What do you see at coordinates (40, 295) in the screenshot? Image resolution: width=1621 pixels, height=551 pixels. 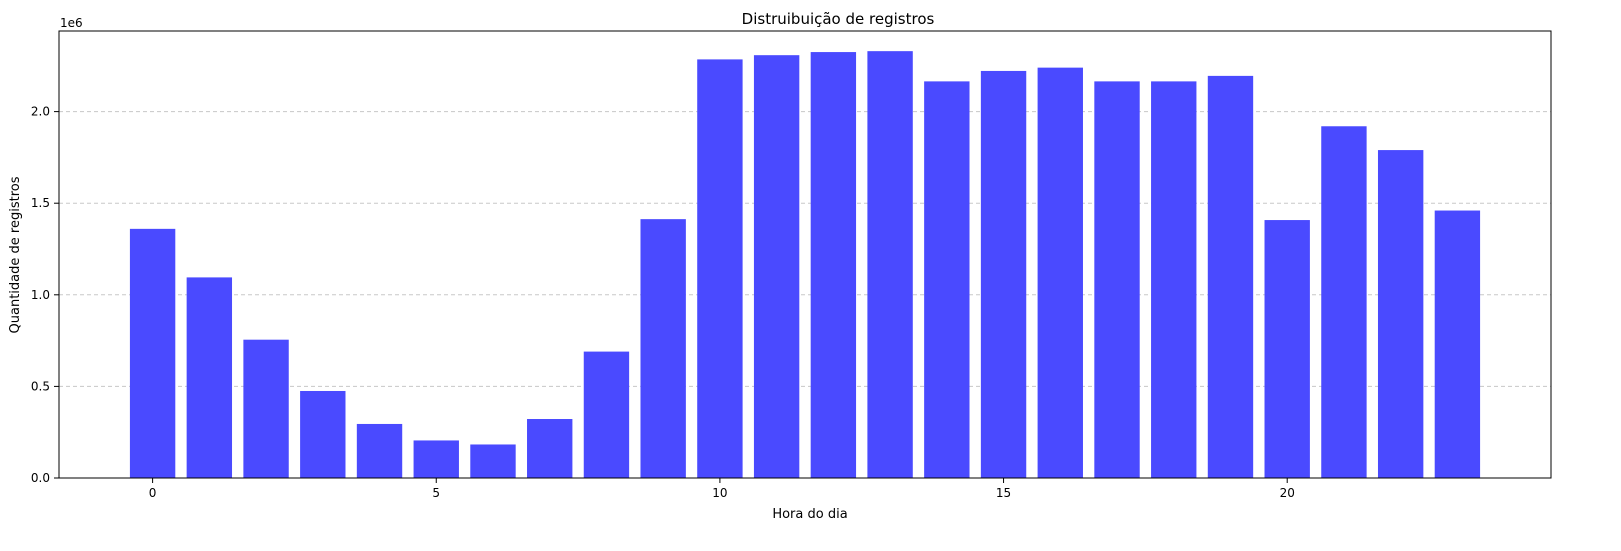 I see `y-tick-label: 1.0` at bounding box center [40, 295].